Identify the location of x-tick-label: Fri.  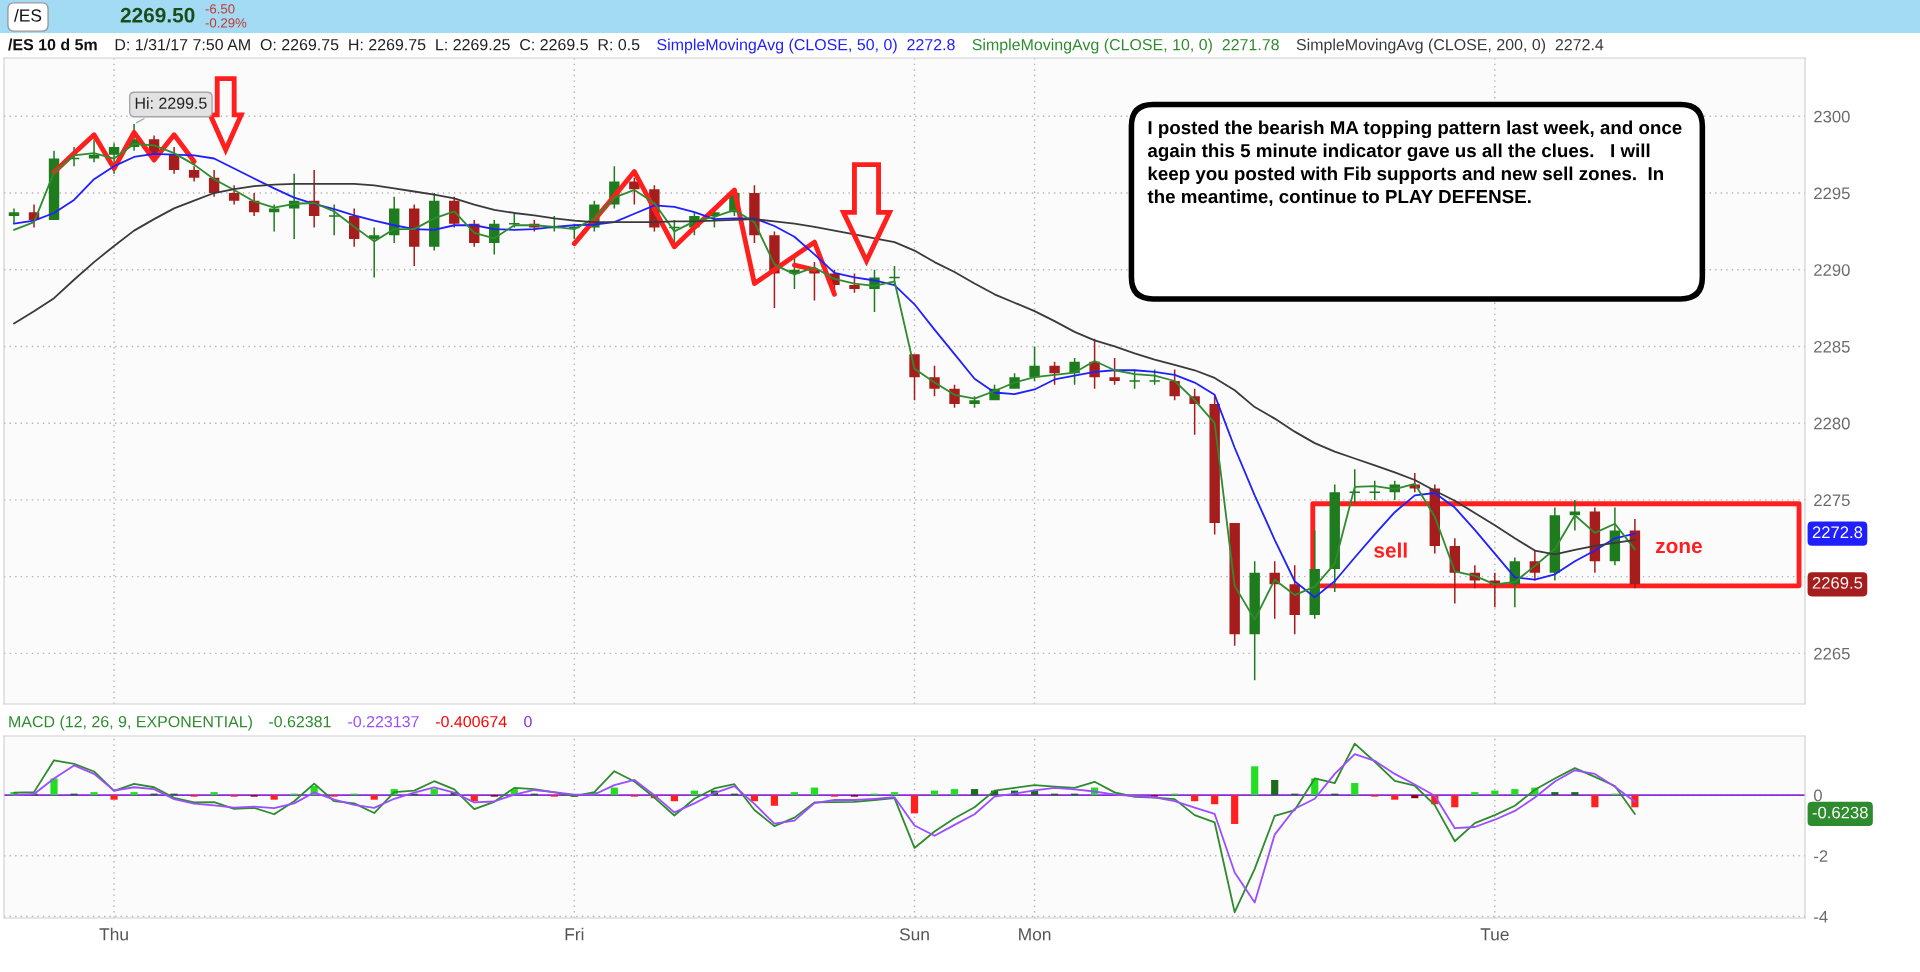
(574, 934).